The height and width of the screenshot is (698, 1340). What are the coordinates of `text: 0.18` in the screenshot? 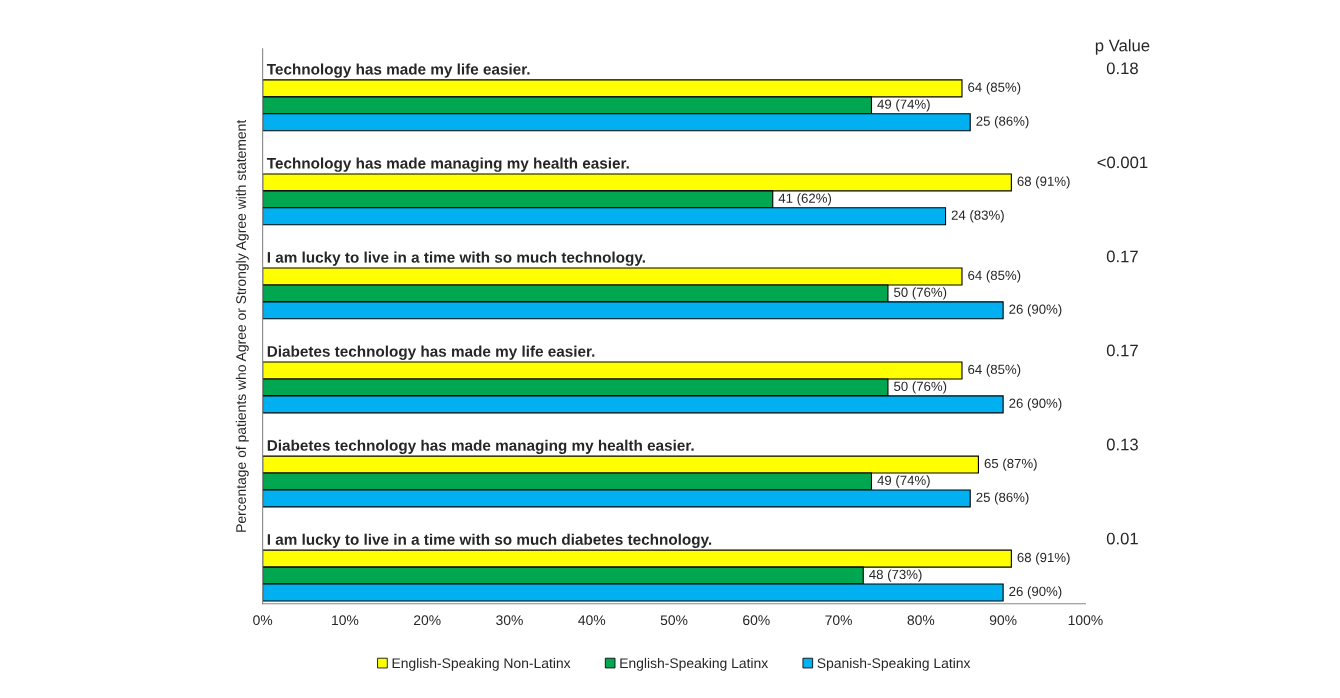 It's located at (1122, 68).